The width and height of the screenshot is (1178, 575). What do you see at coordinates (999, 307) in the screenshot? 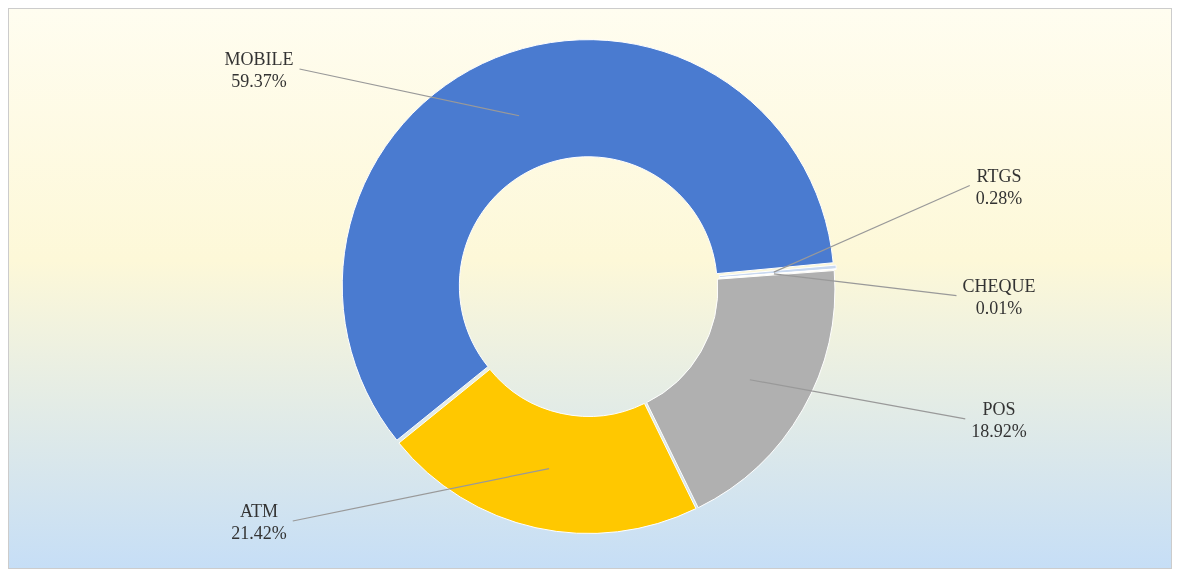
I see `data-label: 0.01%` at bounding box center [999, 307].